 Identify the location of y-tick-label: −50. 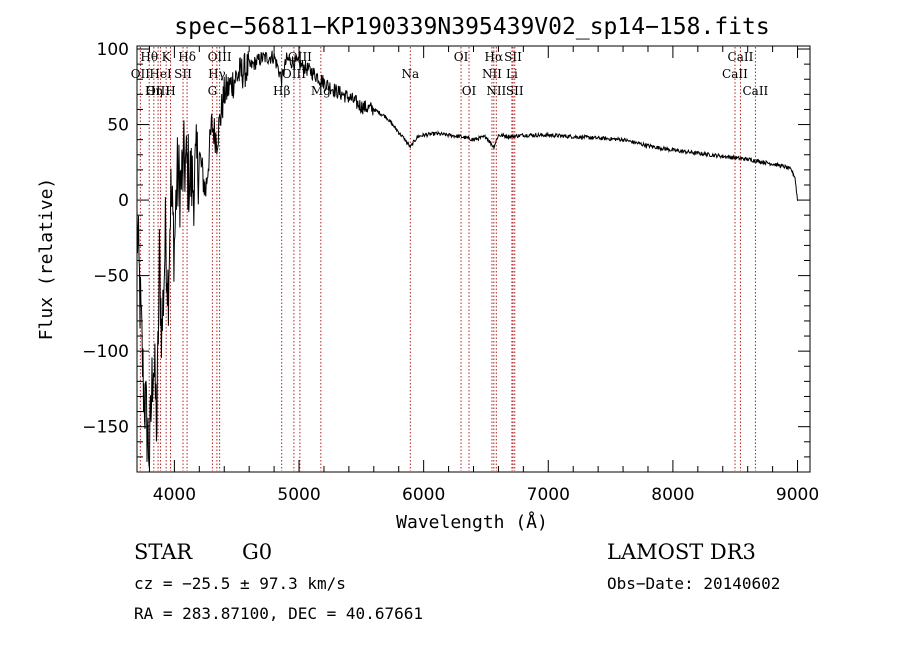
(111, 277).